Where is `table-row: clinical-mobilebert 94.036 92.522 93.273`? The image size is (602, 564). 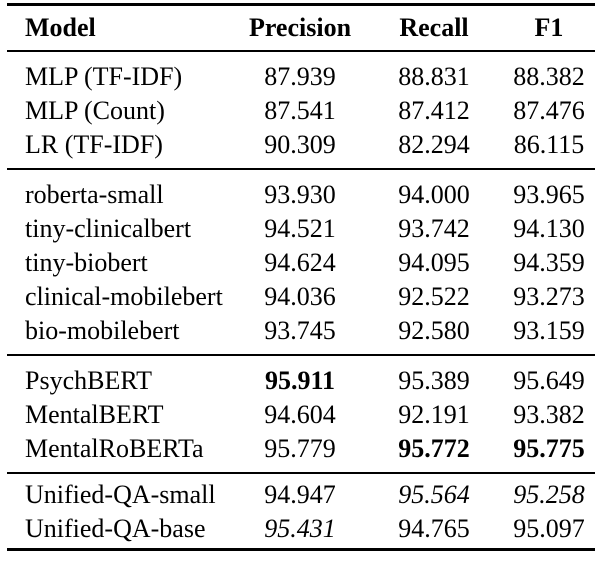
table-row: clinical-mobilebert 94.036 92.522 93.273 is located at coordinates (301, 297).